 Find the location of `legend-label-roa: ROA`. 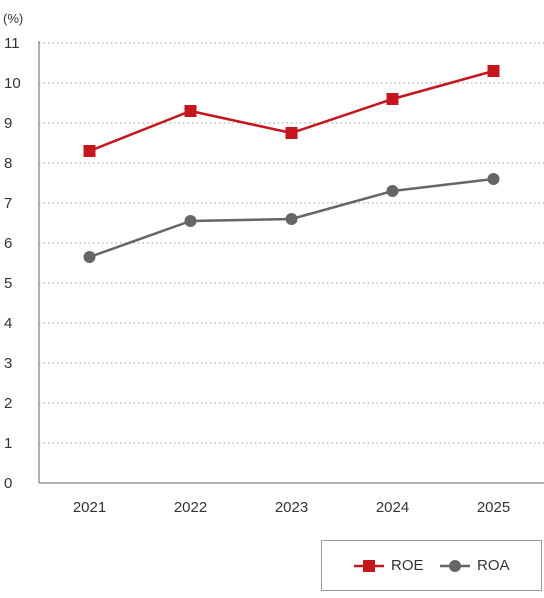

legend-label-roa: ROA is located at coordinates (493, 565).